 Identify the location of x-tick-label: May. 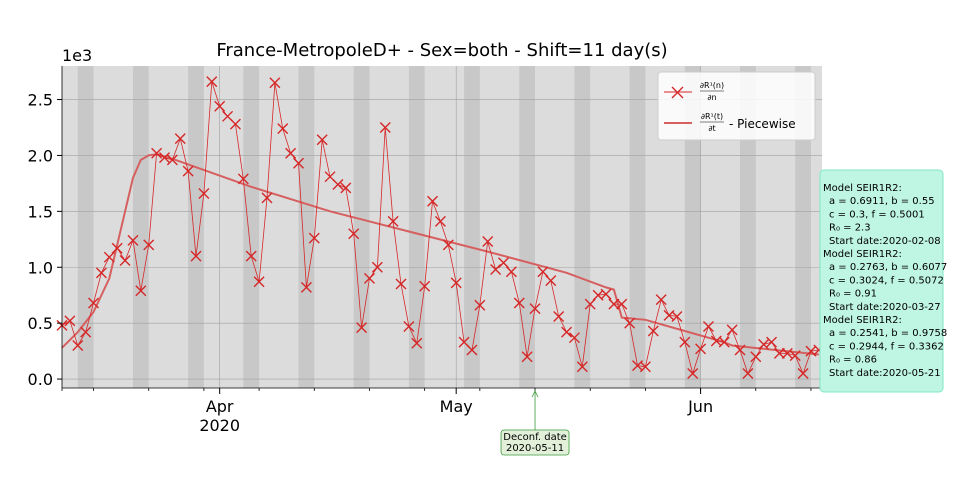
(456, 406).